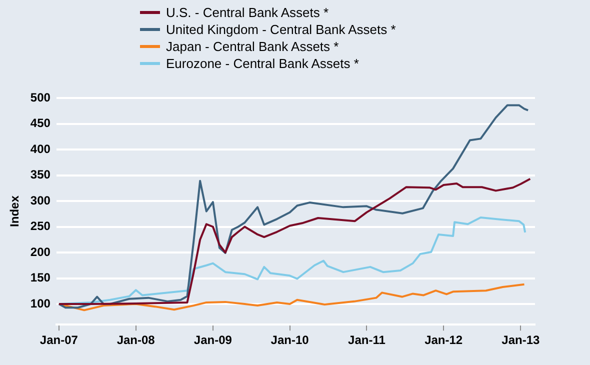 The width and height of the screenshot is (590, 365). I want to click on y-tick-label: 150, so click(40, 277).